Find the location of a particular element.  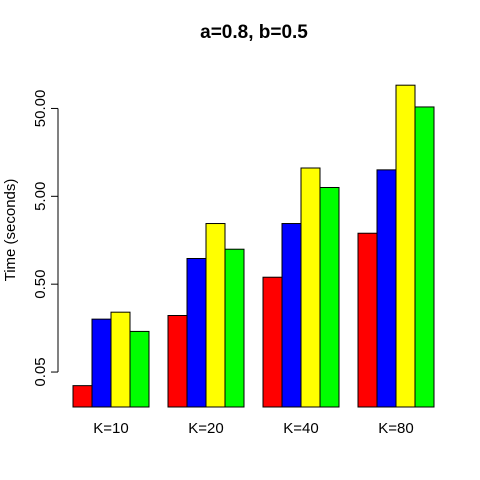

y-tick-label: 0.50 is located at coordinates (40, 284).